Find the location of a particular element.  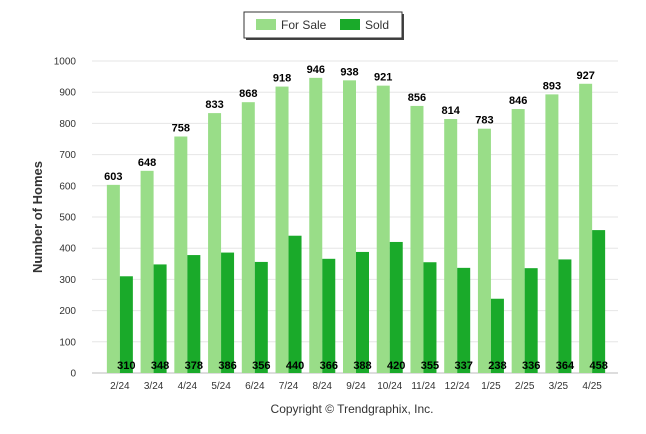

y-tick-label: 500 is located at coordinates (67, 218).